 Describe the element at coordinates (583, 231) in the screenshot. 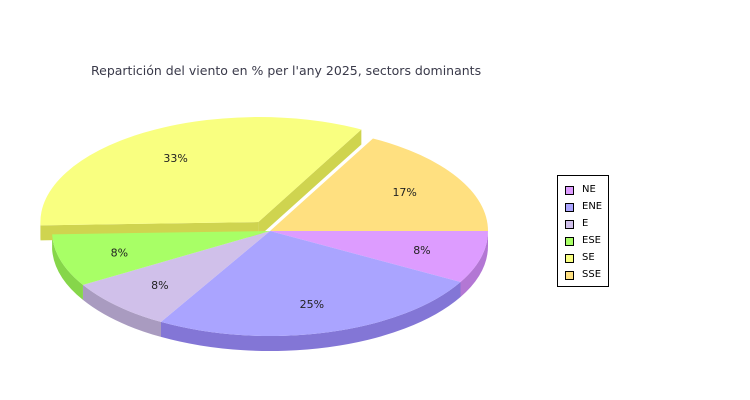

I see `legend: NE ENE E ESE SE SSE` at that location.